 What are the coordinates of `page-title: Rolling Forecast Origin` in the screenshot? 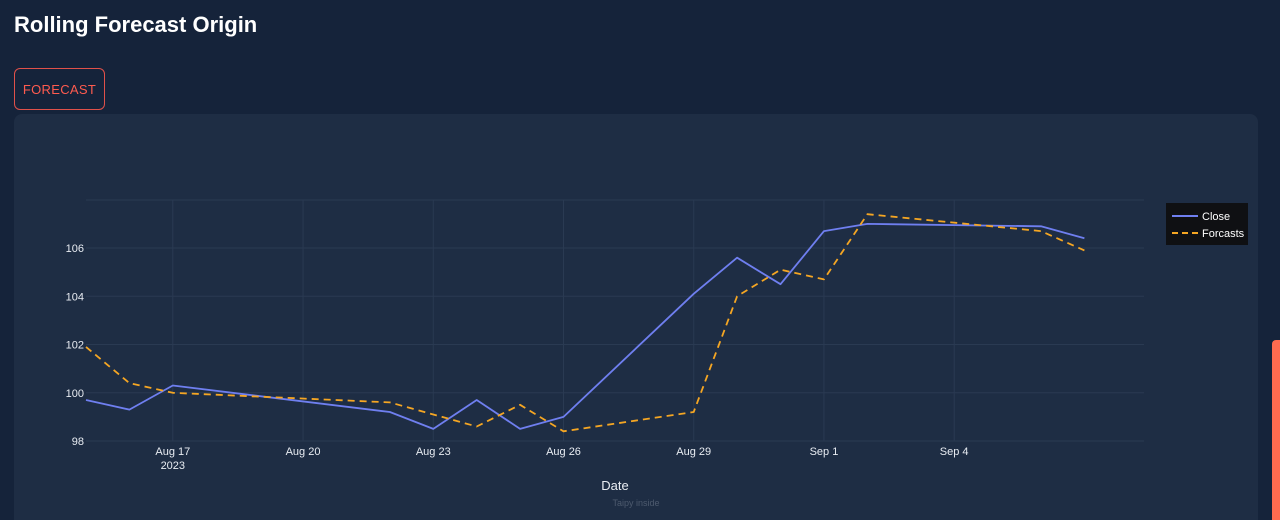 It's located at (136, 24).